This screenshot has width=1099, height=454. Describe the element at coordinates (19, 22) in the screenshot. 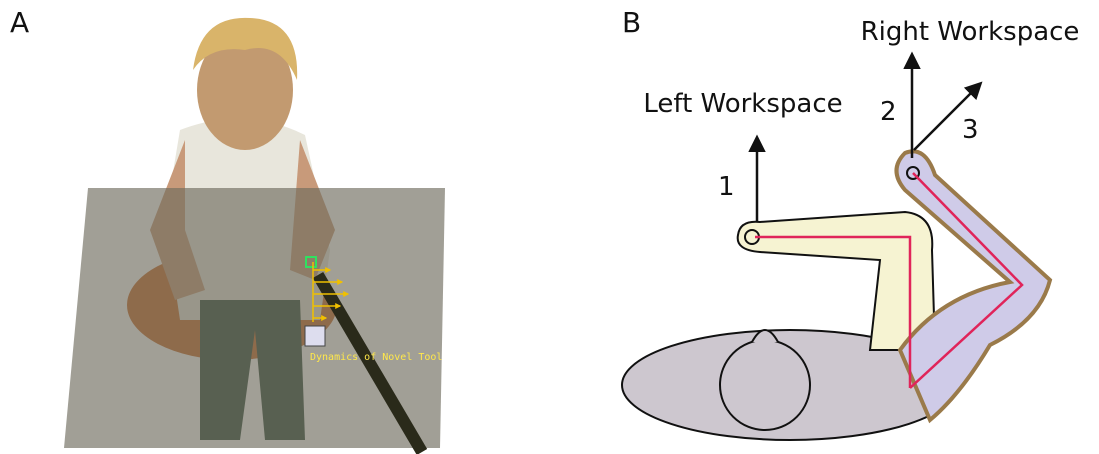

I see `panel-label: A` at that location.